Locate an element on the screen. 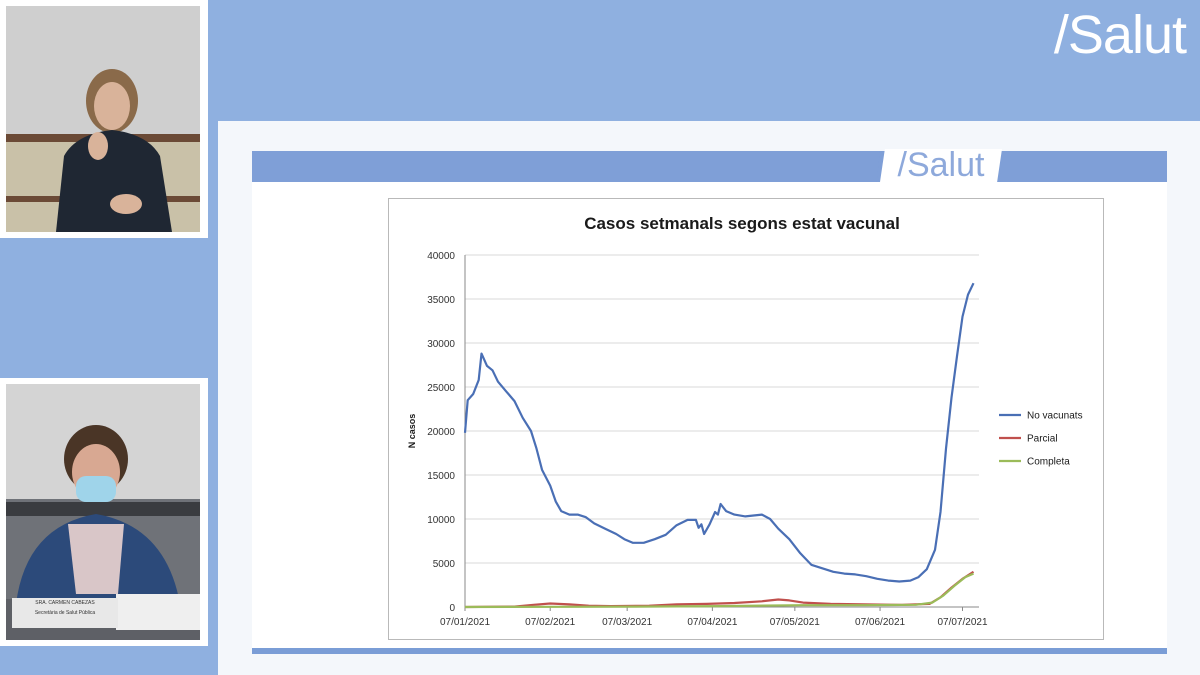 The height and width of the screenshot is (675, 1200). series-line-completa is located at coordinates (719, 590).